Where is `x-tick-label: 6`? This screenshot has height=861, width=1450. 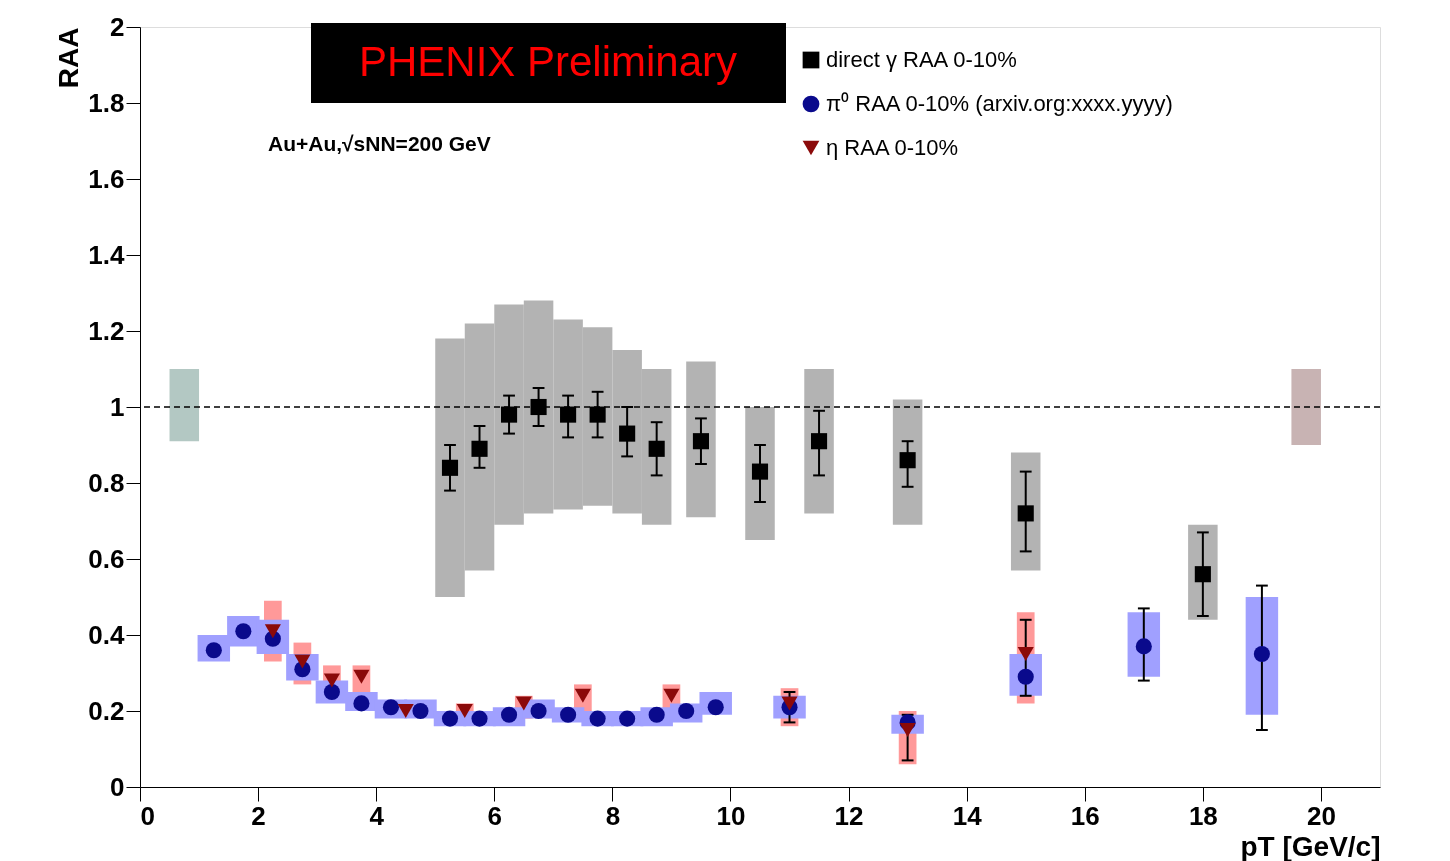
x-tick-label: 6 is located at coordinates (495, 815).